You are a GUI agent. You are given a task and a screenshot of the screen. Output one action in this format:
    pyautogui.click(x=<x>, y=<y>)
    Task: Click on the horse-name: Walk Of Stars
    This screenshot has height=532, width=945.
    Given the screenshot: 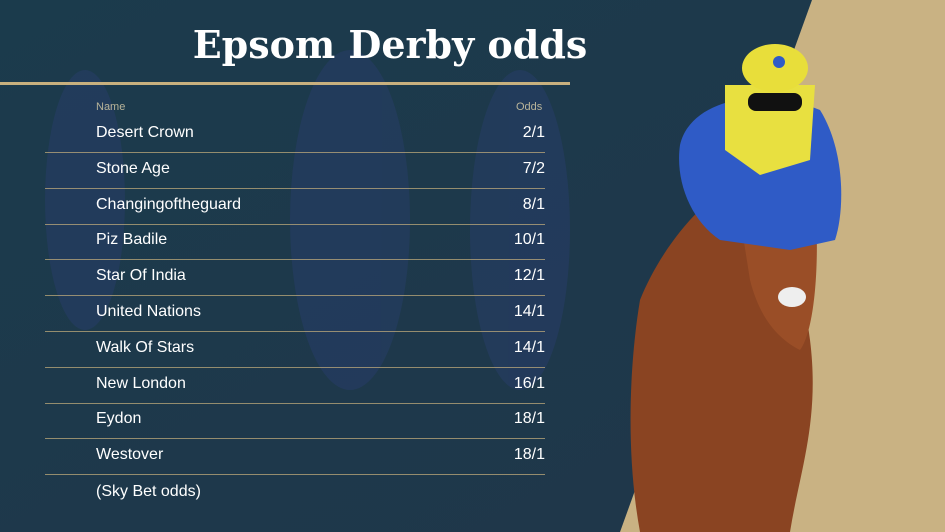 What is the action you would take?
    pyautogui.click(x=145, y=347)
    